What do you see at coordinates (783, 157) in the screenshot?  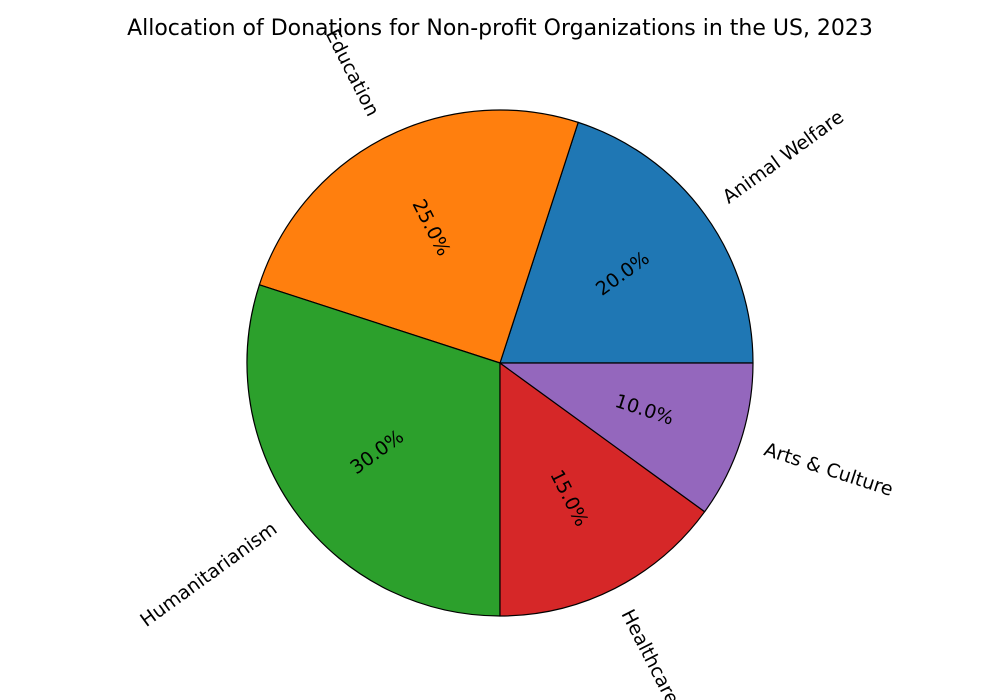 I see `label-animal-welfare: Animal Welfare` at bounding box center [783, 157].